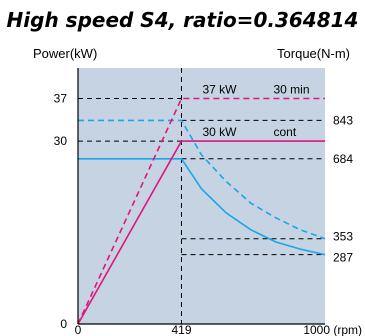 This screenshot has height=336, width=365. I want to click on power-axis-label: Power(kW), so click(65, 53).